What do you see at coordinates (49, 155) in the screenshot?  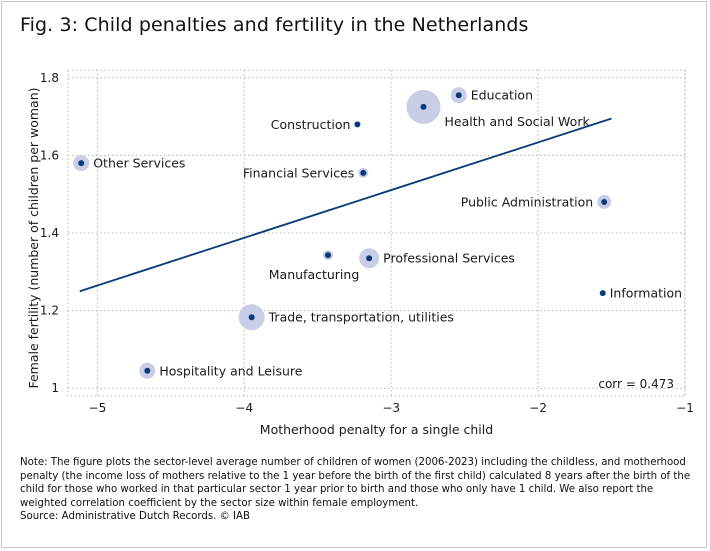 I see `y-tick-label: 1.6` at bounding box center [49, 155].